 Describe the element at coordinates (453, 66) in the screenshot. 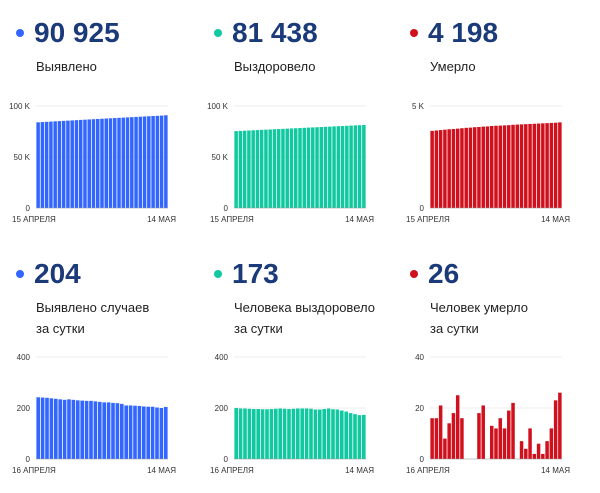

I see `stat-label: Умерло` at that location.